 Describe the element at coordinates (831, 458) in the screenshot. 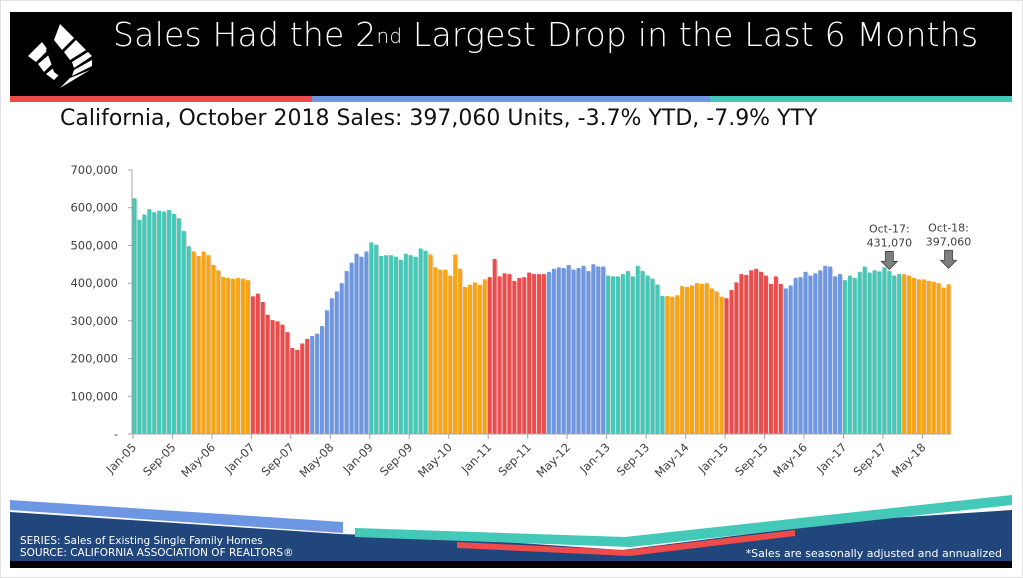

I see `x-tick-label: Jan-17` at that location.